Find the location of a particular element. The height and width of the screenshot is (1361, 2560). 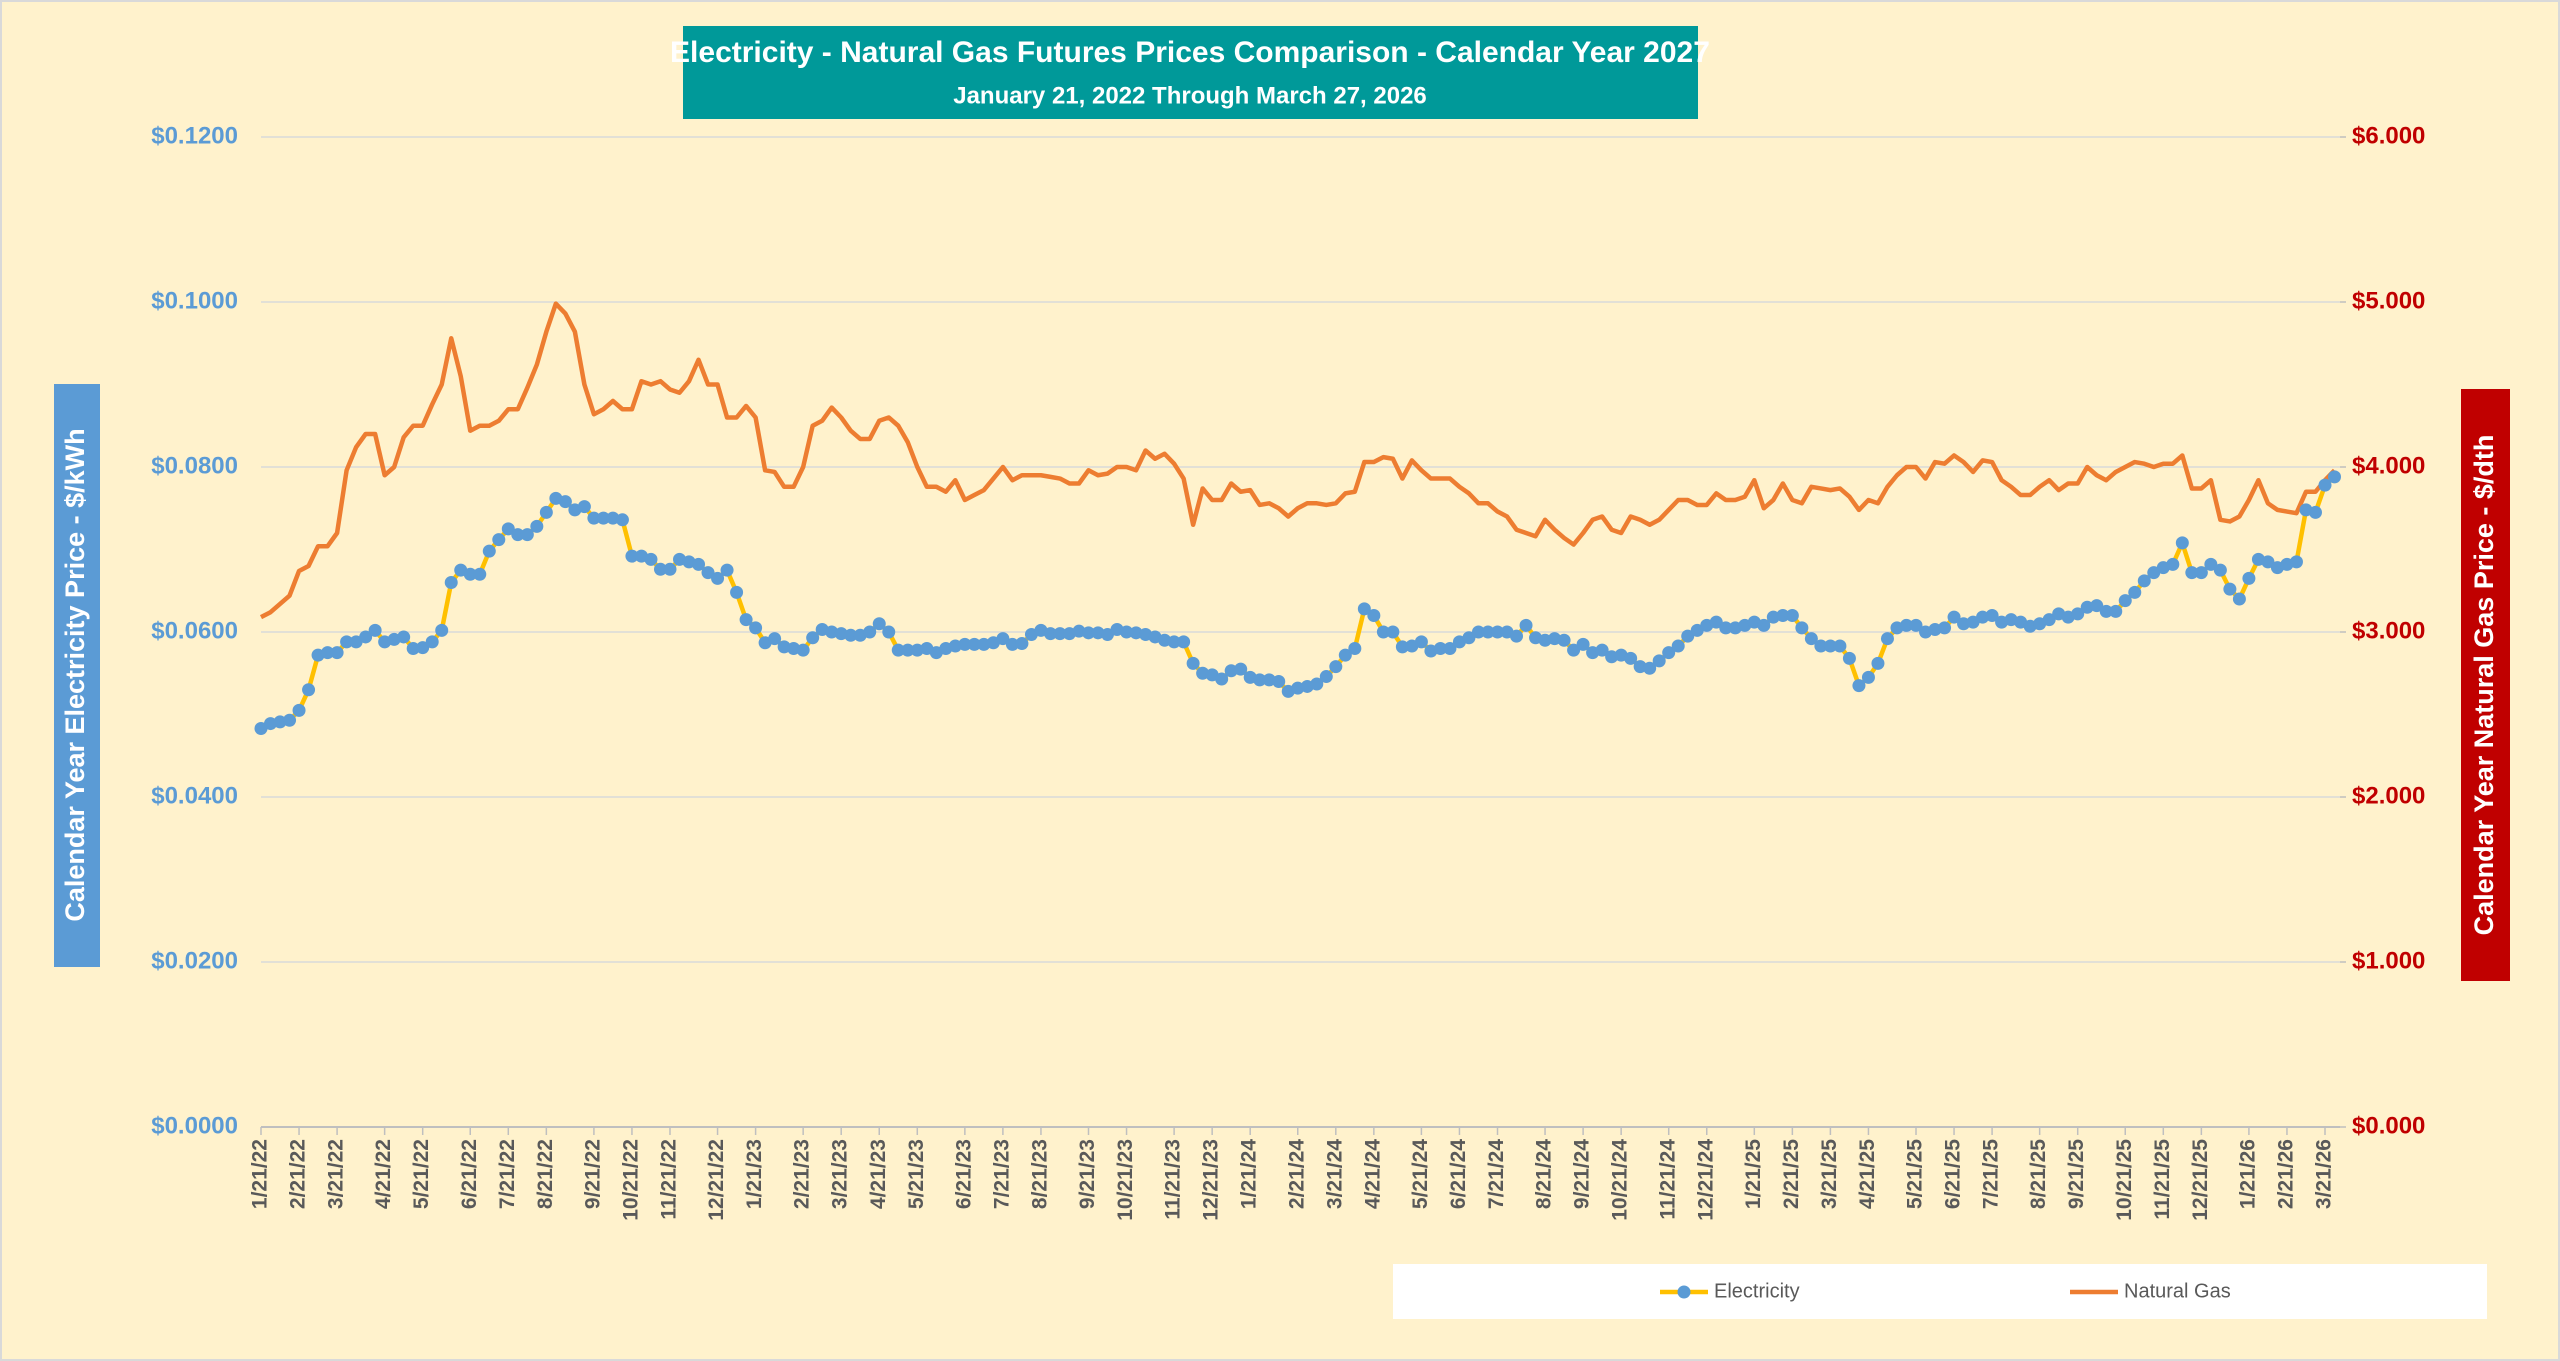

x-tick-label: 8/21/25 is located at coordinates (2038, 1174).